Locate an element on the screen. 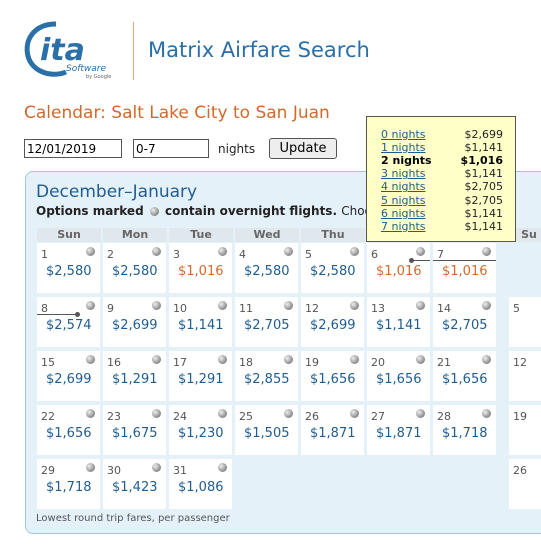  nights-option-label: 5 nights is located at coordinates (403, 200).